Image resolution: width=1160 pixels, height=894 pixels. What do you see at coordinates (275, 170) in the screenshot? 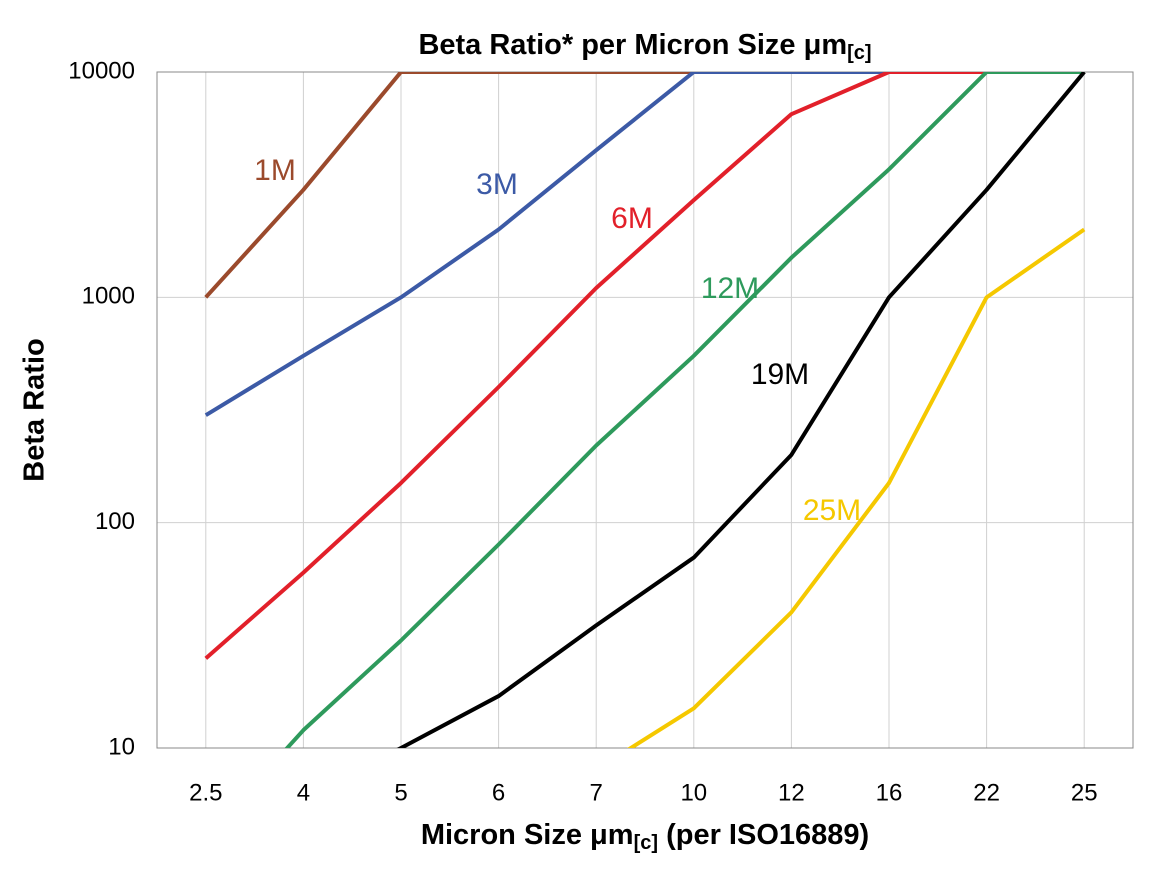
I see `series-label: 1M` at bounding box center [275, 170].